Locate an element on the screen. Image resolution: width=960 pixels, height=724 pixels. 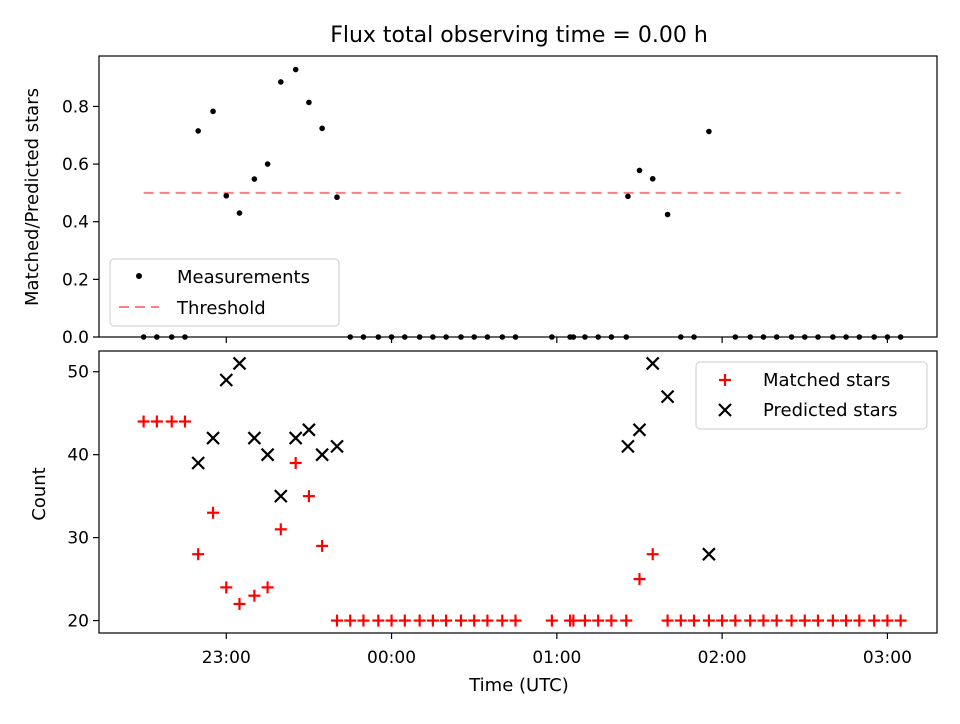
figure-title: Flux total observing time = 0.00 h is located at coordinates (519, 35).